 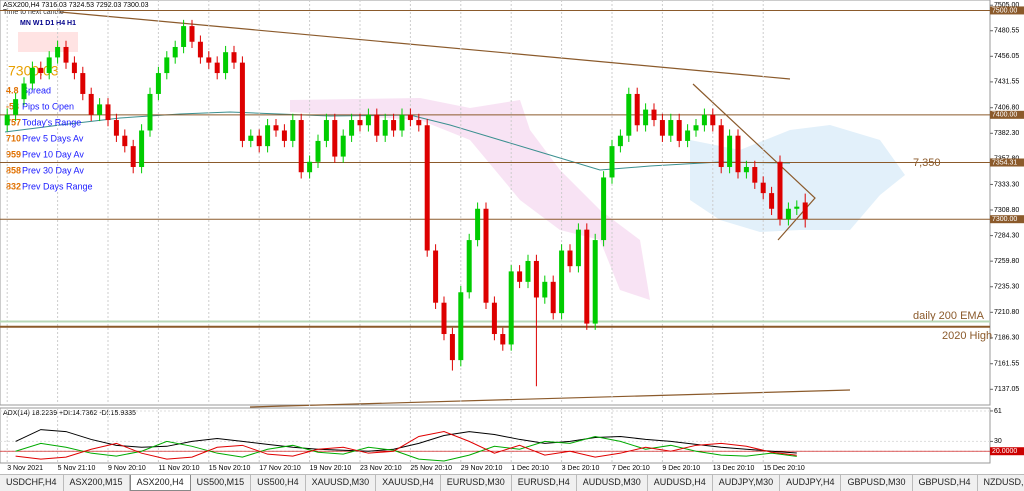 I want to click on tab: AUDUSD,H4, so click(x=680, y=483).